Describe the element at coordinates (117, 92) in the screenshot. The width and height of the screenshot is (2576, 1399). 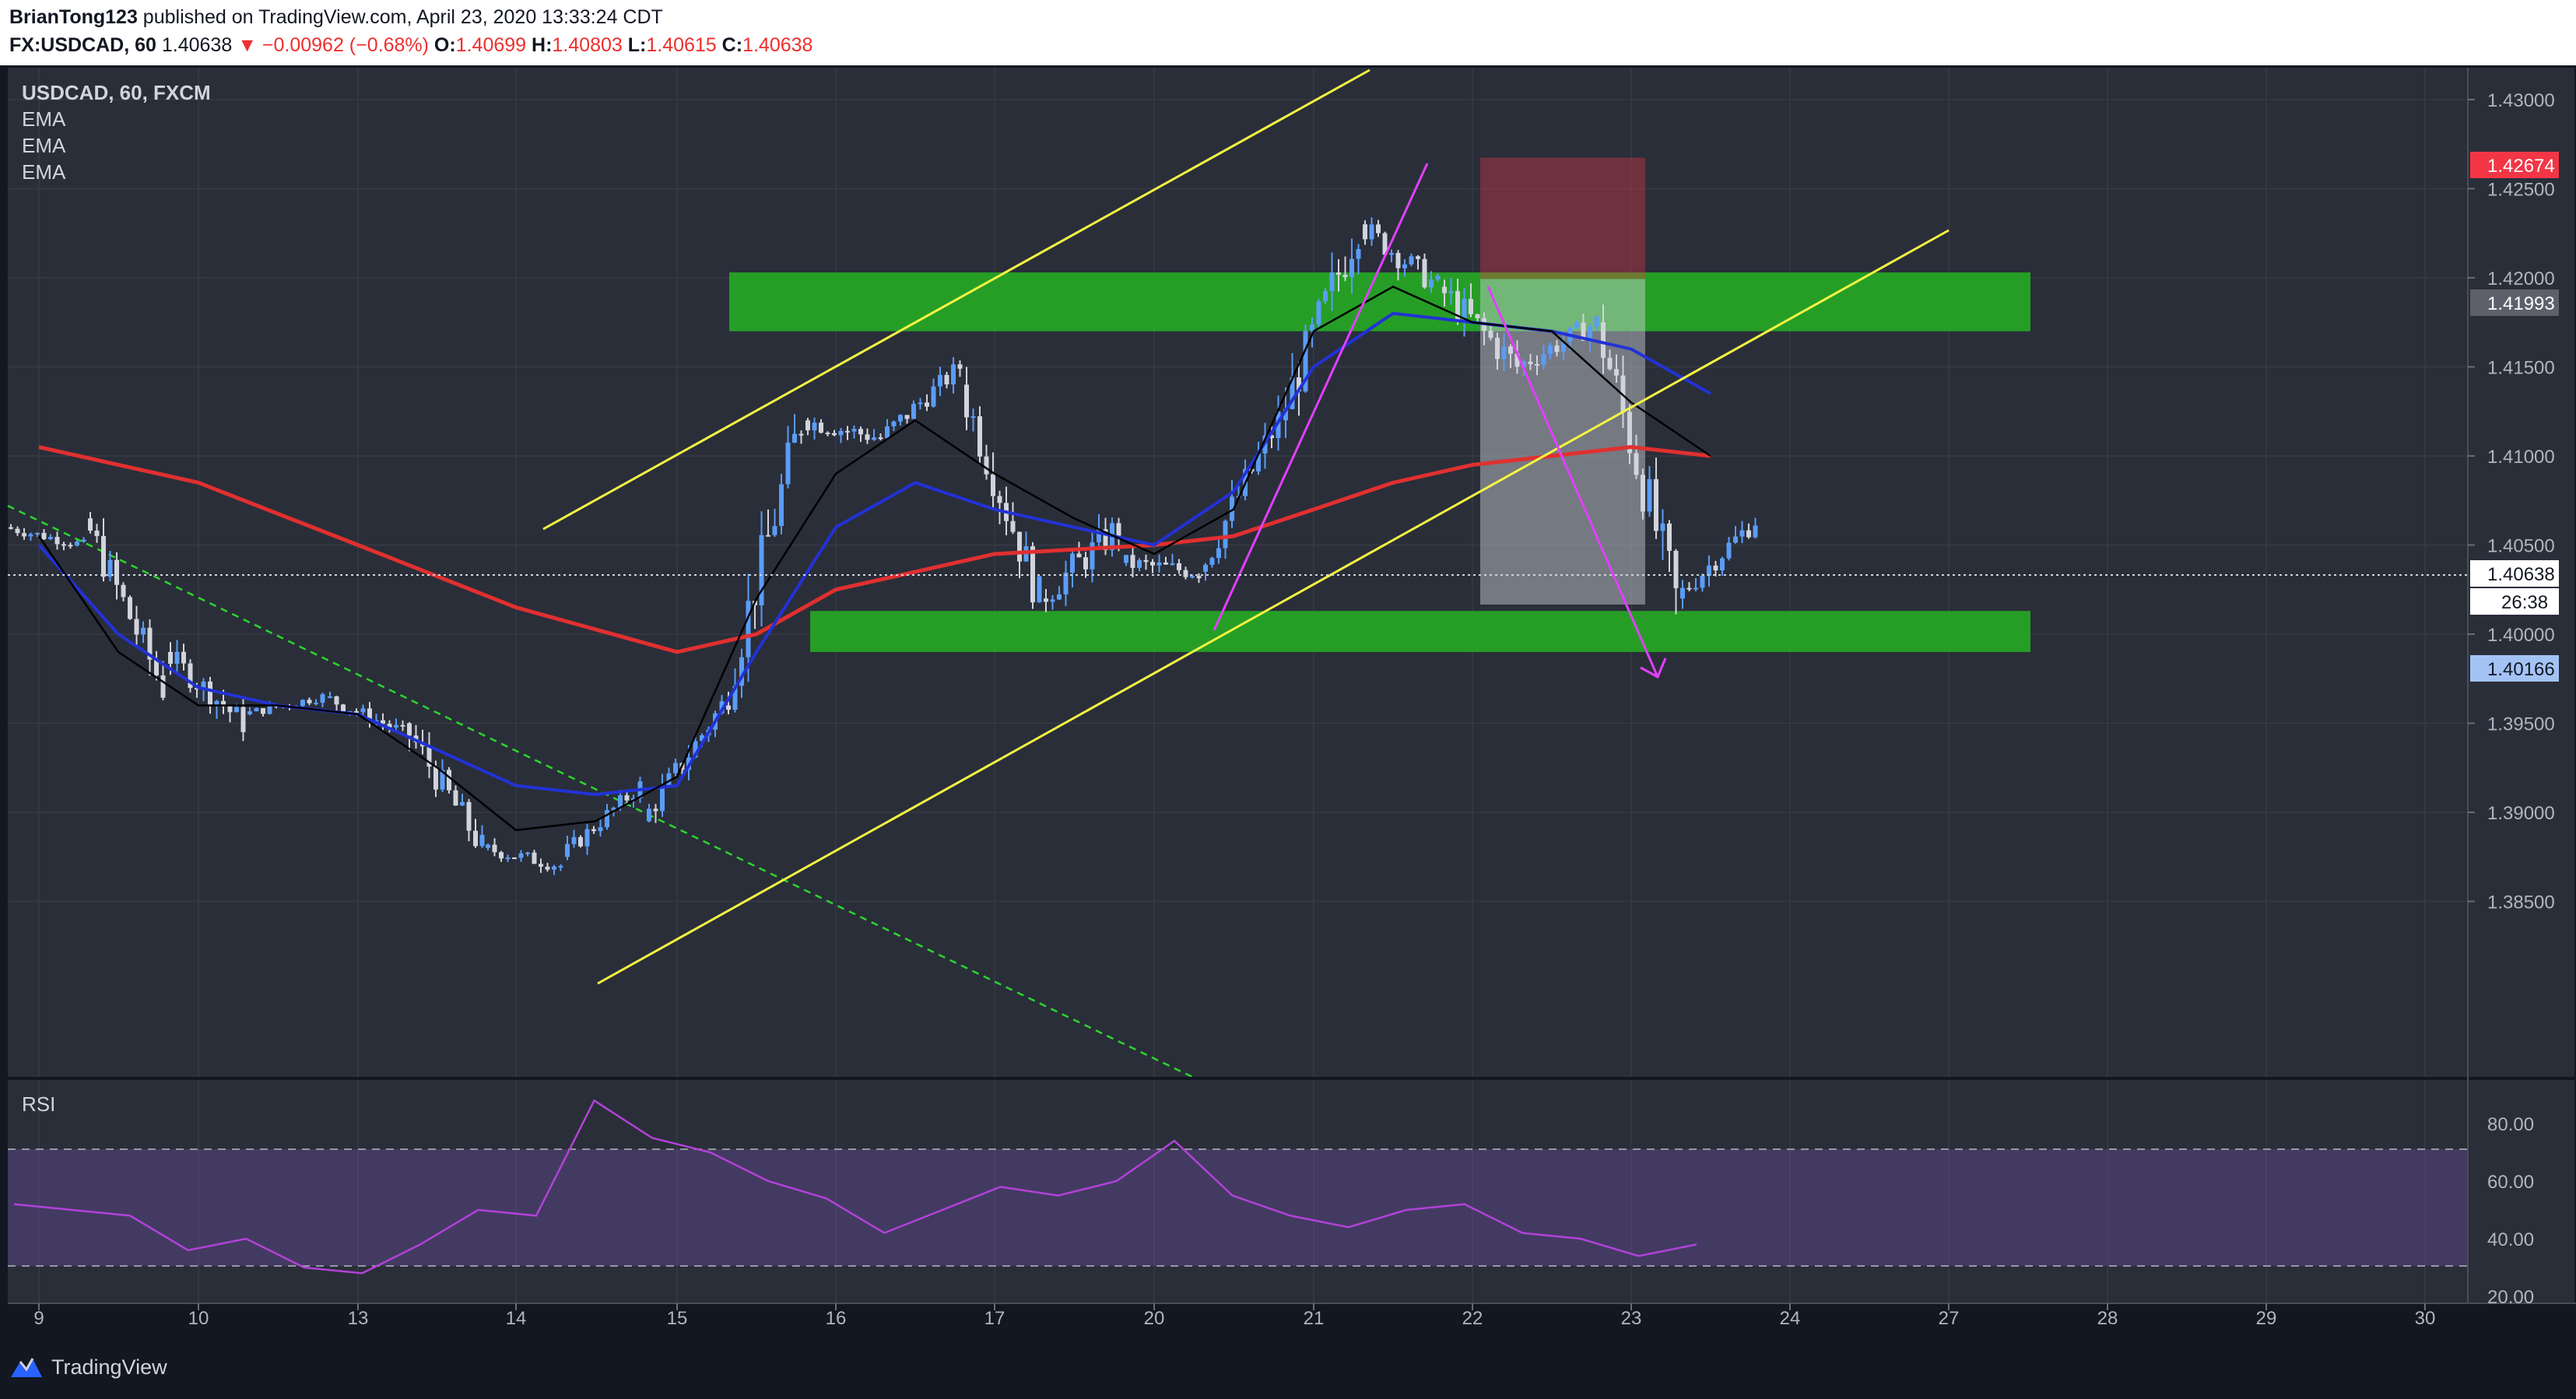
I see `legend-title: USDCAD, 60, FXCM` at that location.